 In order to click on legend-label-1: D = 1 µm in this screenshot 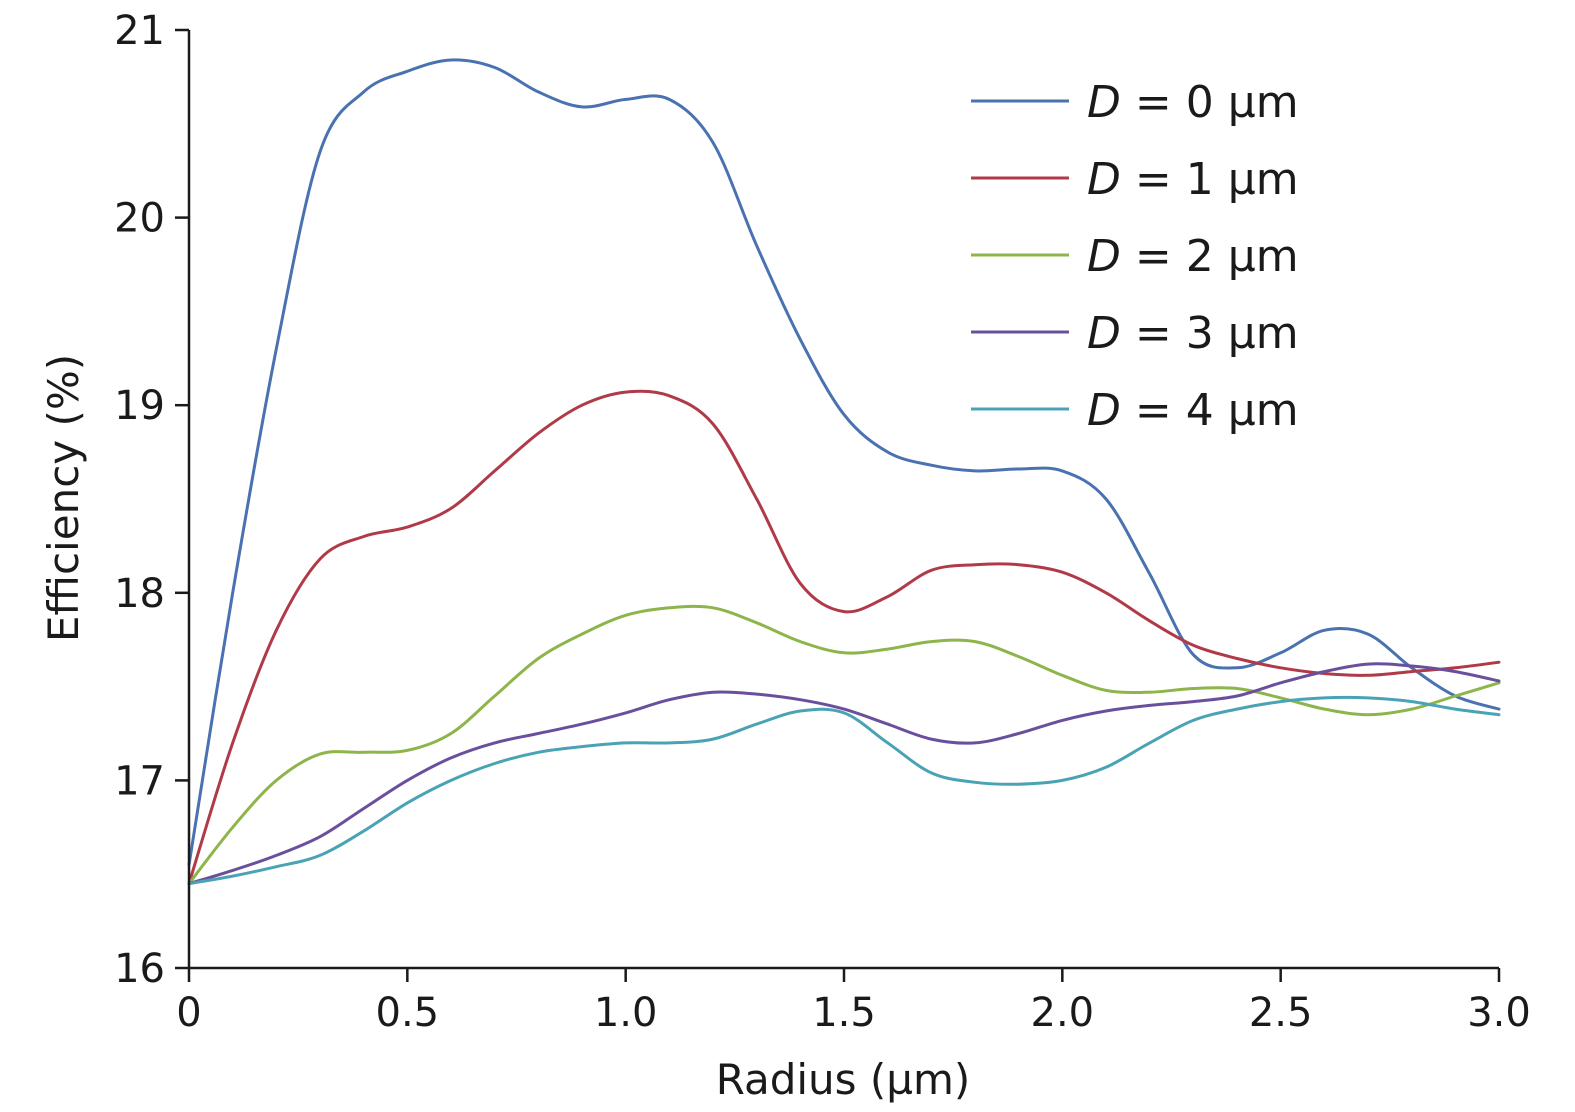, I will do `click(1193, 179)`.